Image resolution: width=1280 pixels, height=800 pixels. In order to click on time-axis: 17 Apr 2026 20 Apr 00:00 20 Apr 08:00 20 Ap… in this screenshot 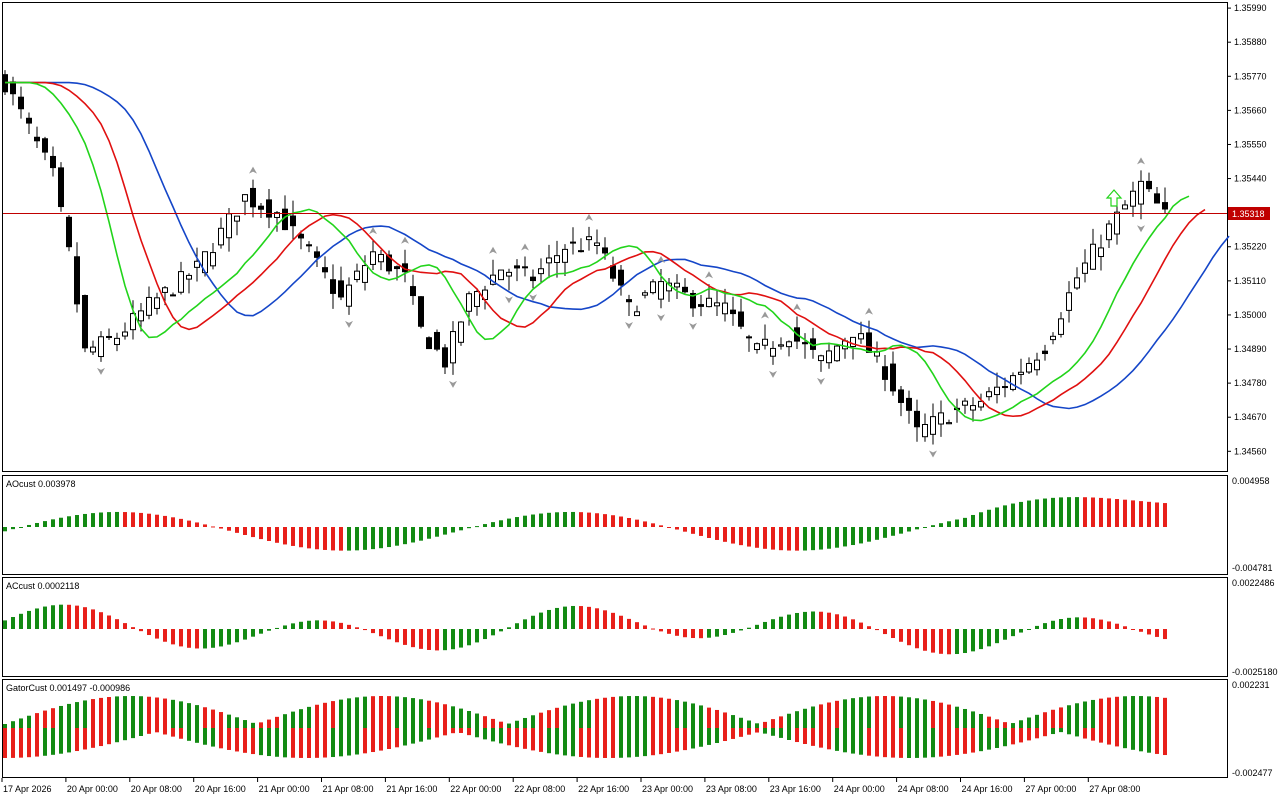, I will do `click(570, 786)`.